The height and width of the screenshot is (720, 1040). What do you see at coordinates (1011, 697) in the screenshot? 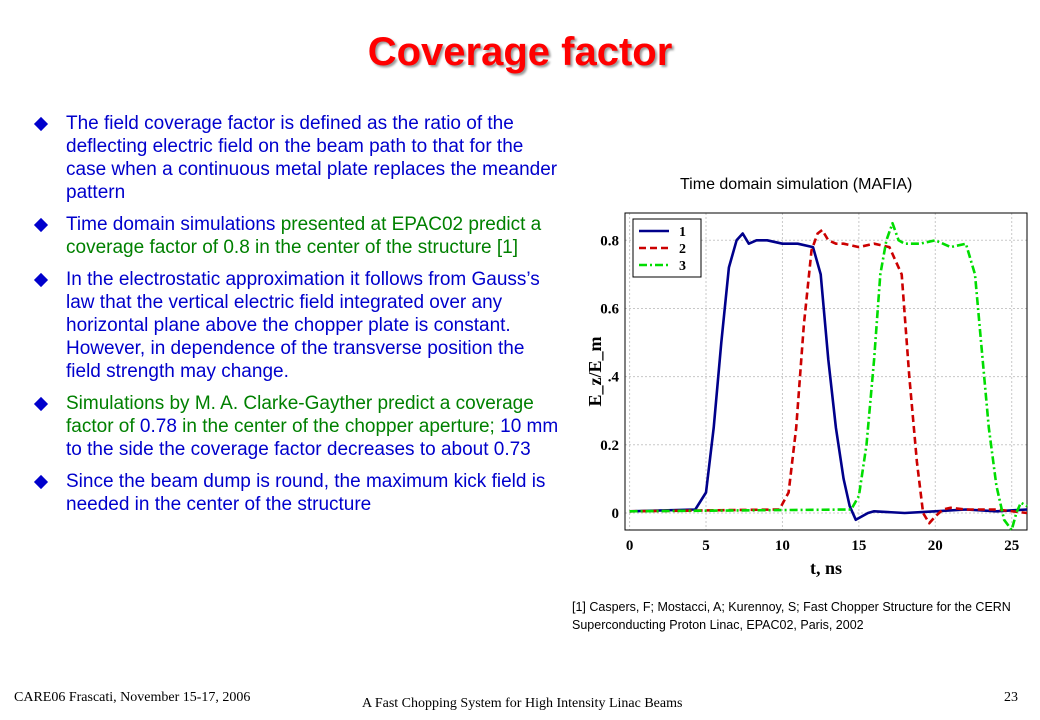
I see `page-number: 23` at bounding box center [1011, 697].